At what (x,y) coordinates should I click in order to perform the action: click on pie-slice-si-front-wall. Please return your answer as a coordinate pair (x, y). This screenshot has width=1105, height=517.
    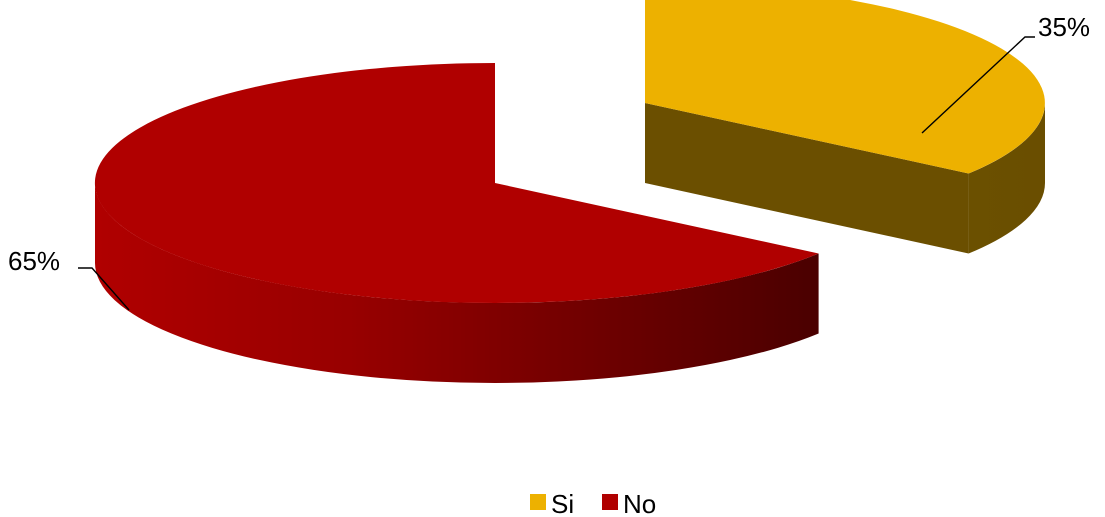
    Looking at the image, I should click on (807, 127).